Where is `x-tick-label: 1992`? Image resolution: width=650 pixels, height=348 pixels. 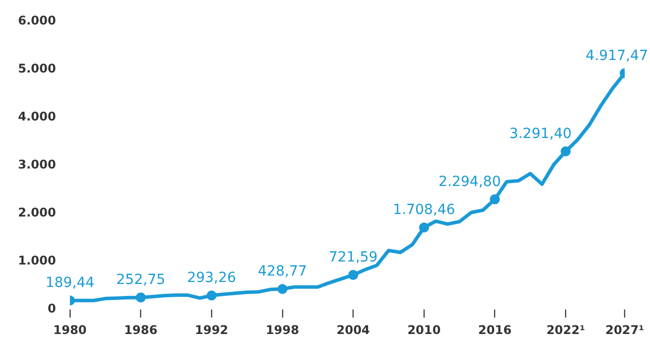 x-tick-label: 1992 is located at coordinates (211, 329).